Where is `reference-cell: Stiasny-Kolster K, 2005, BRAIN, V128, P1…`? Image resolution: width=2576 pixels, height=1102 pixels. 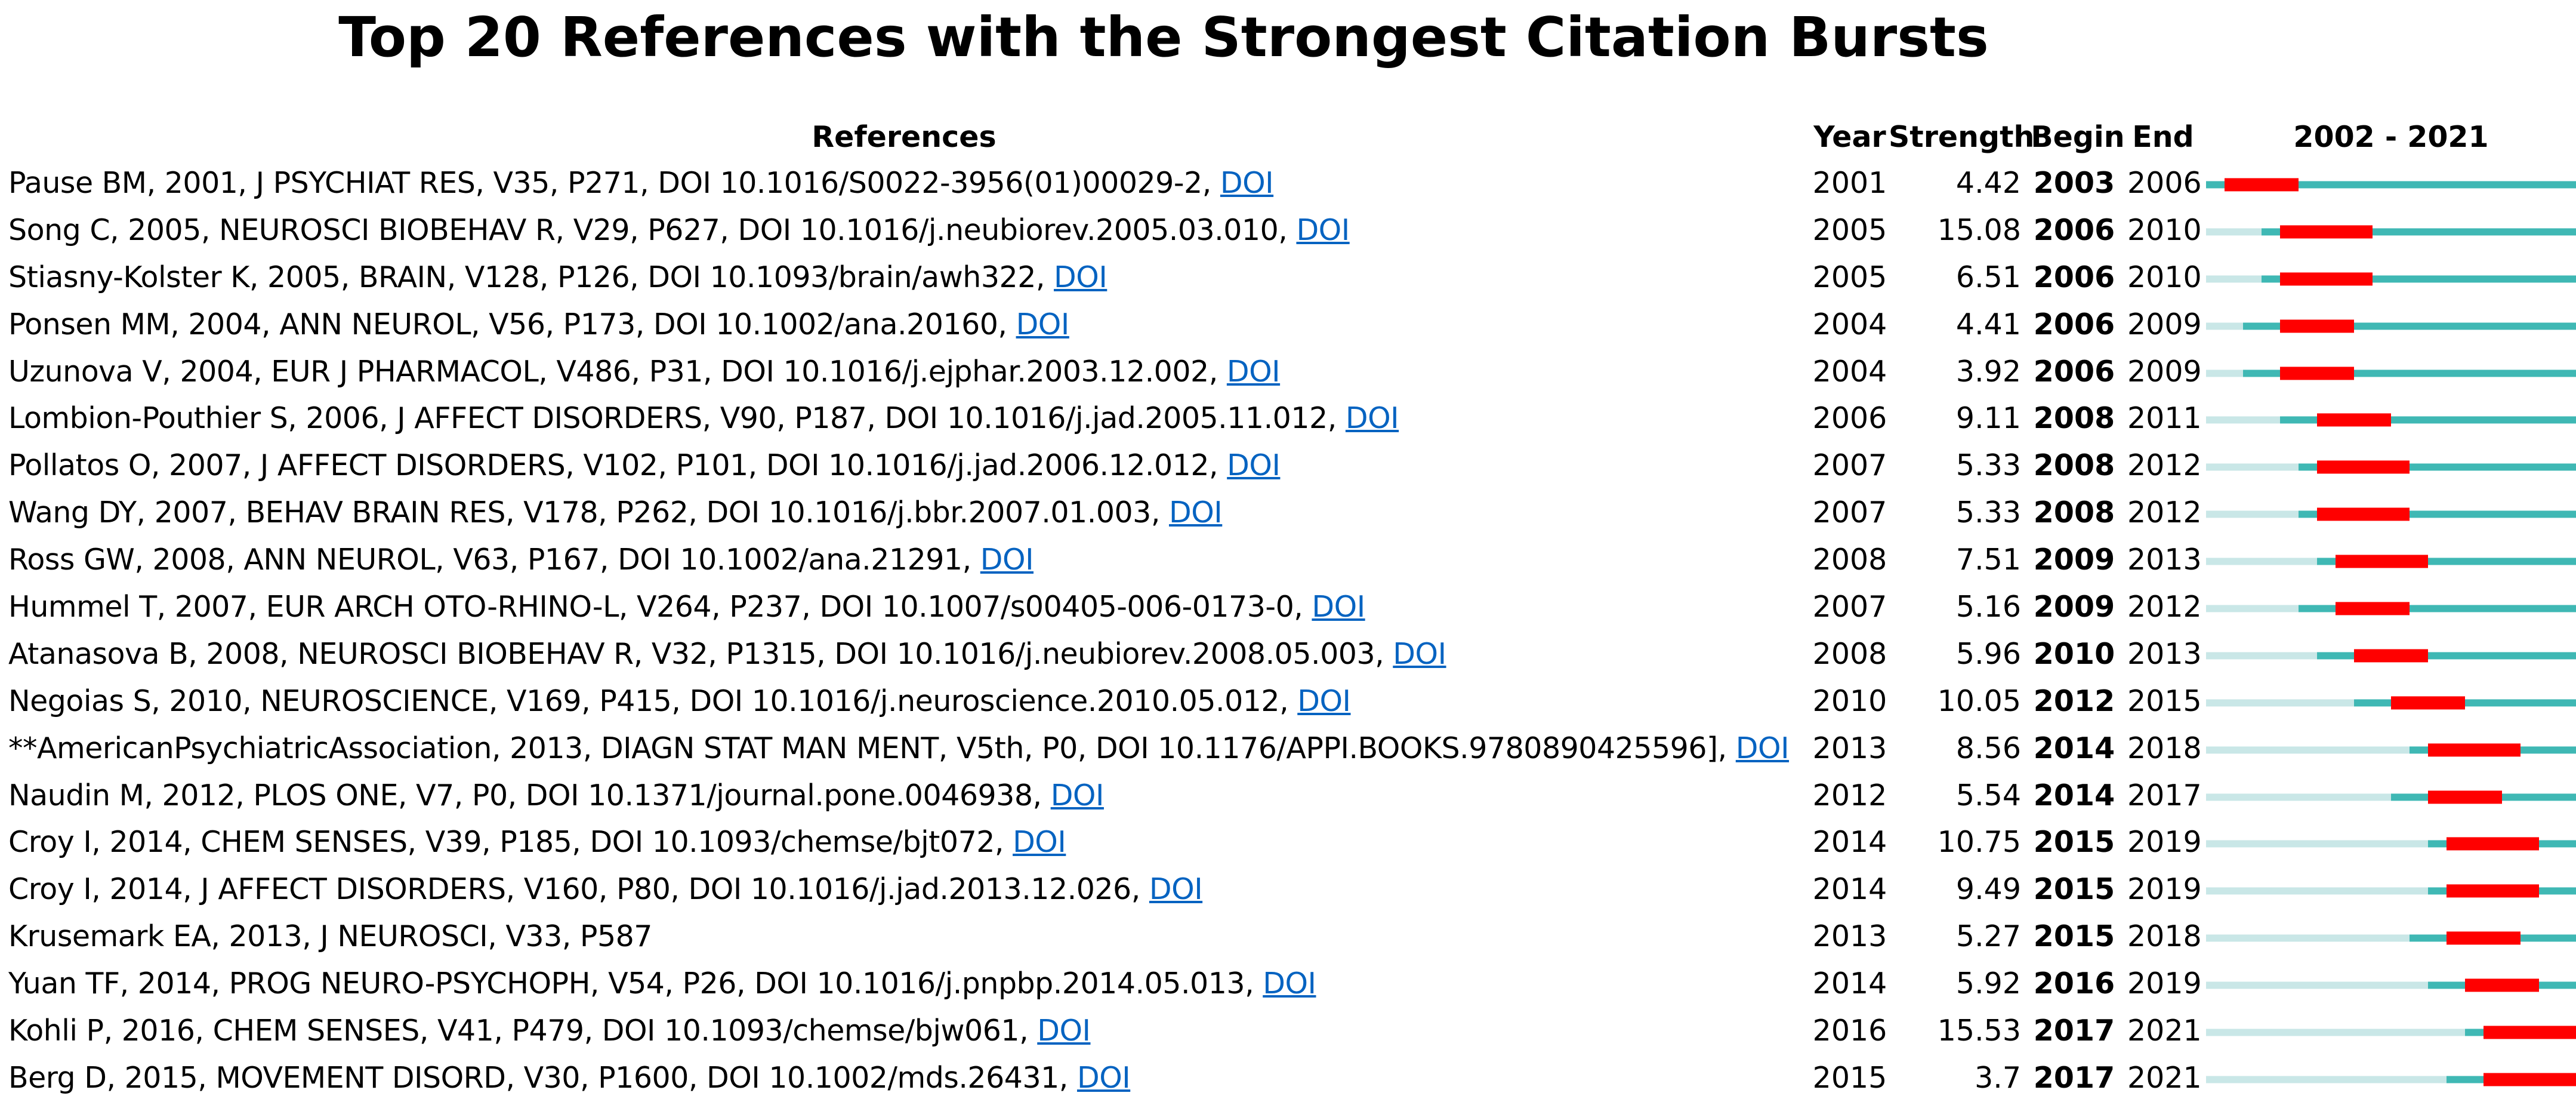 reference-cell: Stiasny-Kolster K, 2005, BRAIN, V128, P1… is located at coordinates (557, 277).